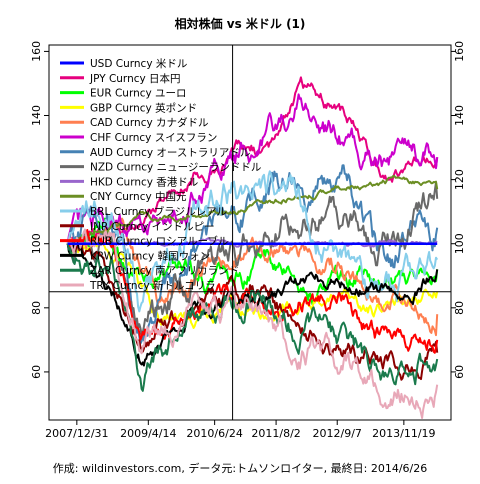 This screenshot has height=484, width=480. Describe the element at coordinates (148, 433) in the screenshot. I see `x-tick-label: 2009/4/14` at that location.